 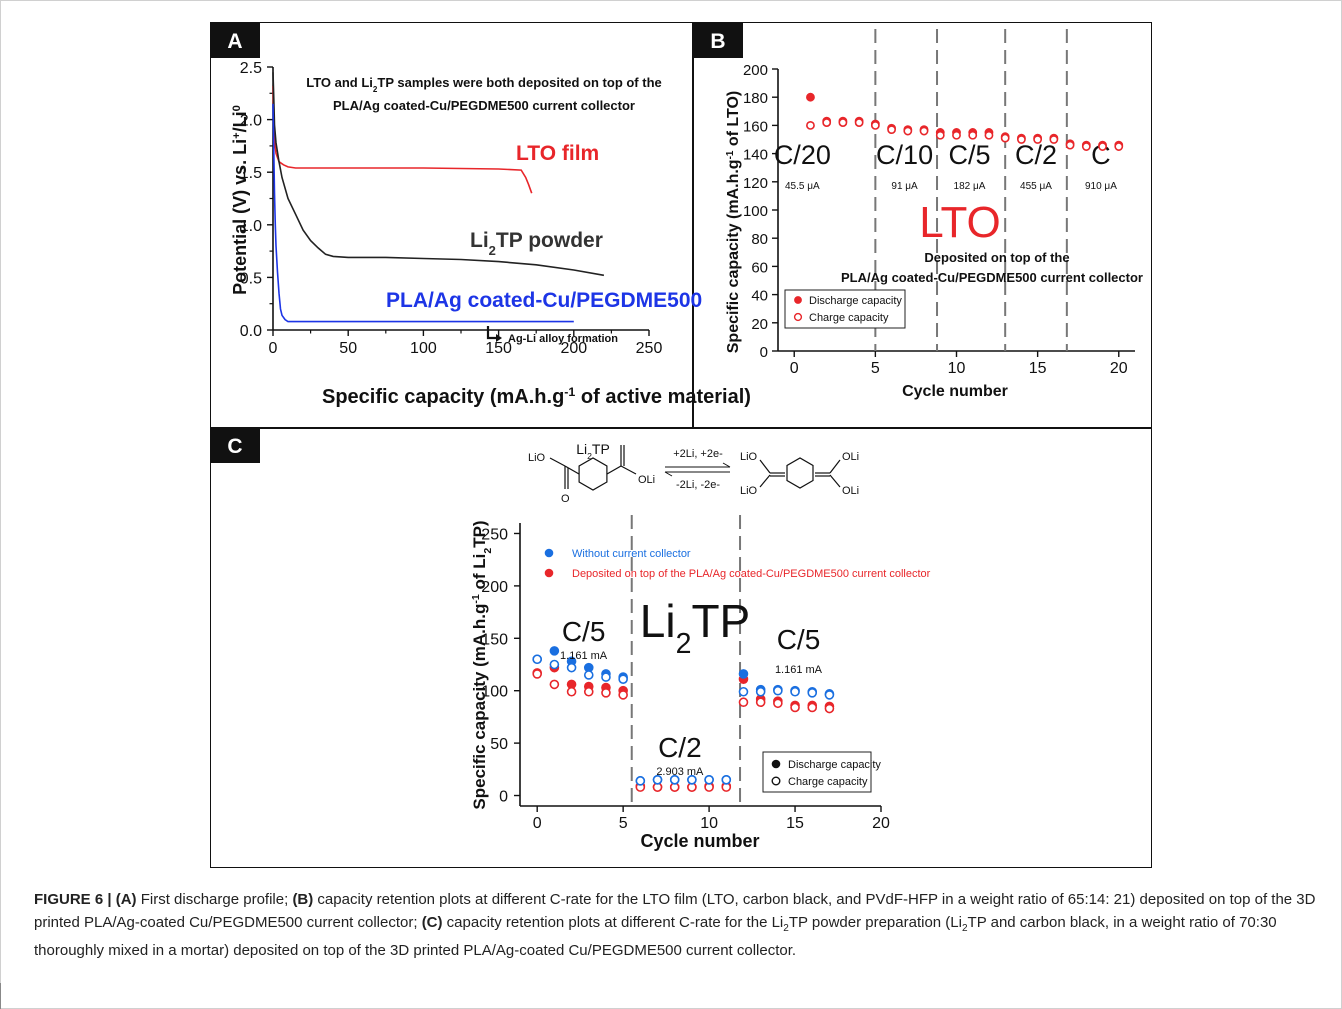 I want to click on y-axis-title-part: 0, so click(x=237, y=108).